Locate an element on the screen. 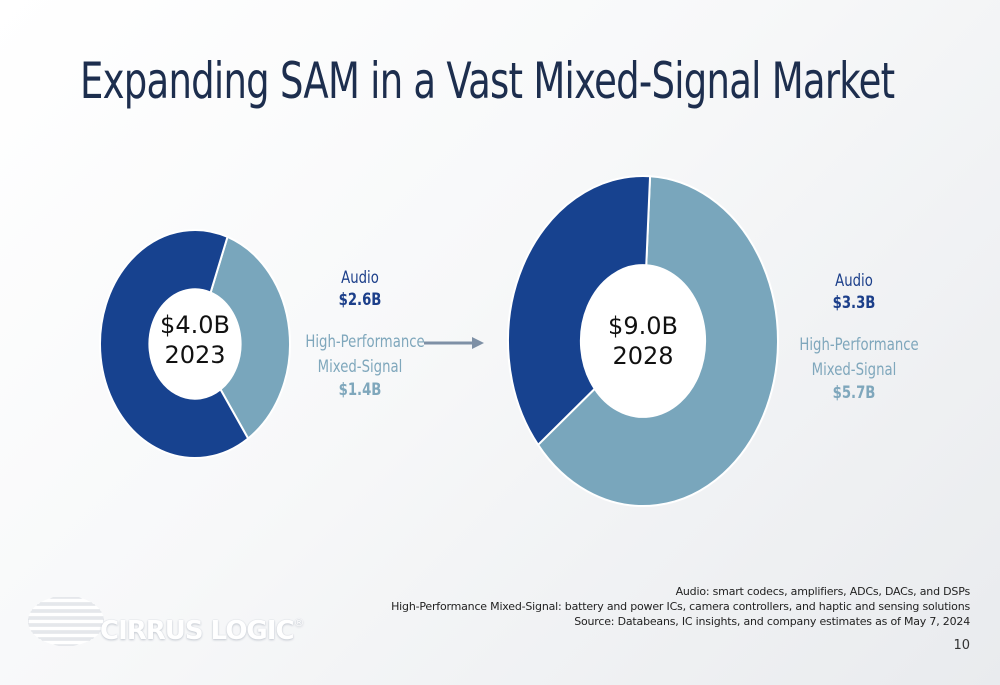 This screenshot has width=1000, height=685. cirrus-logic-logo-mark is located at coordinates (66, 621).